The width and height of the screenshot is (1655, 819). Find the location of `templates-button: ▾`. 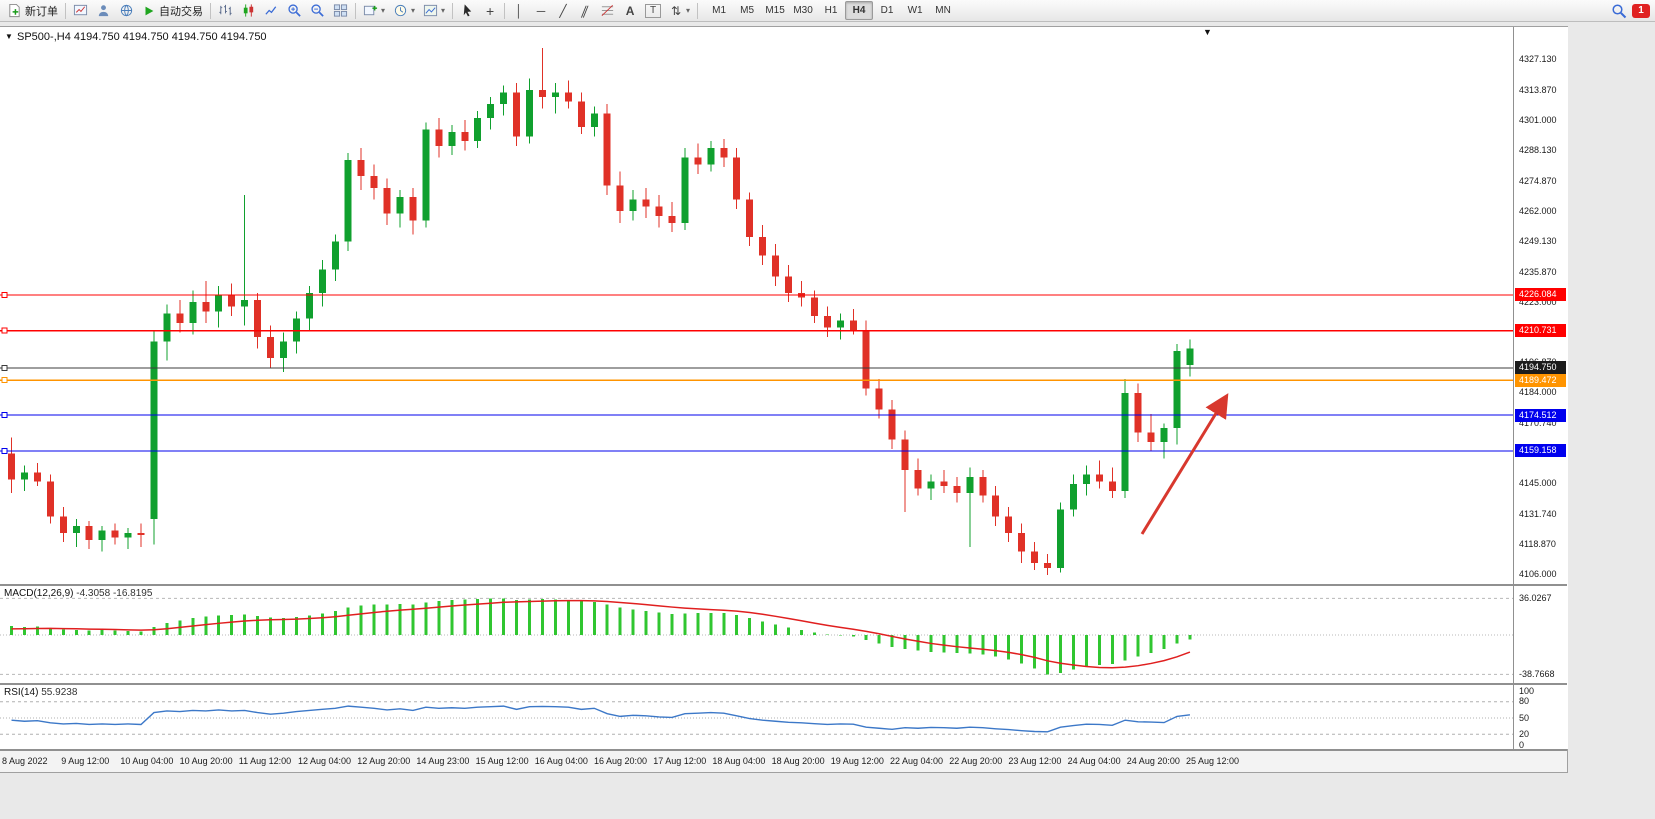

templates-button: ▾ is located at coordinates (434, 11).